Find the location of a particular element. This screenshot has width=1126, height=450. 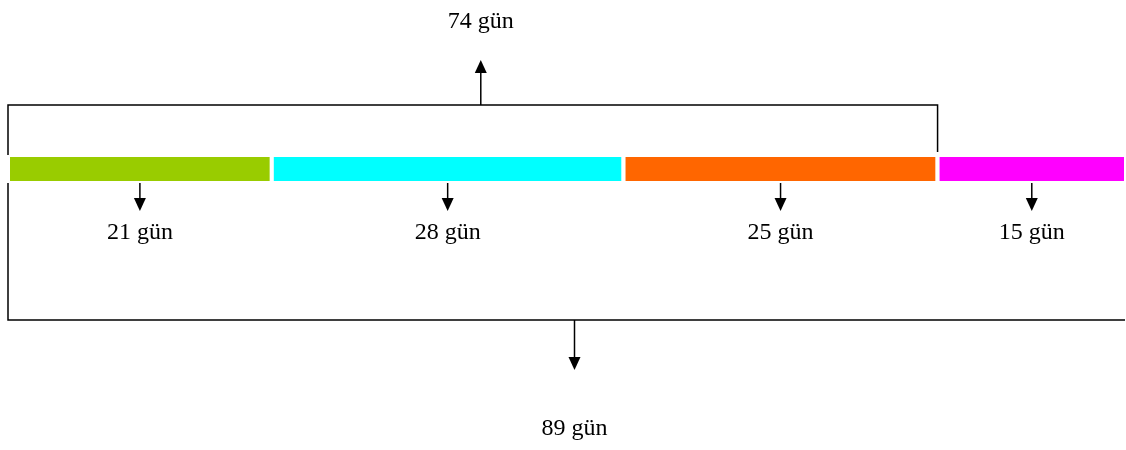

text: 74 gün is located at coordinates (480, 20).